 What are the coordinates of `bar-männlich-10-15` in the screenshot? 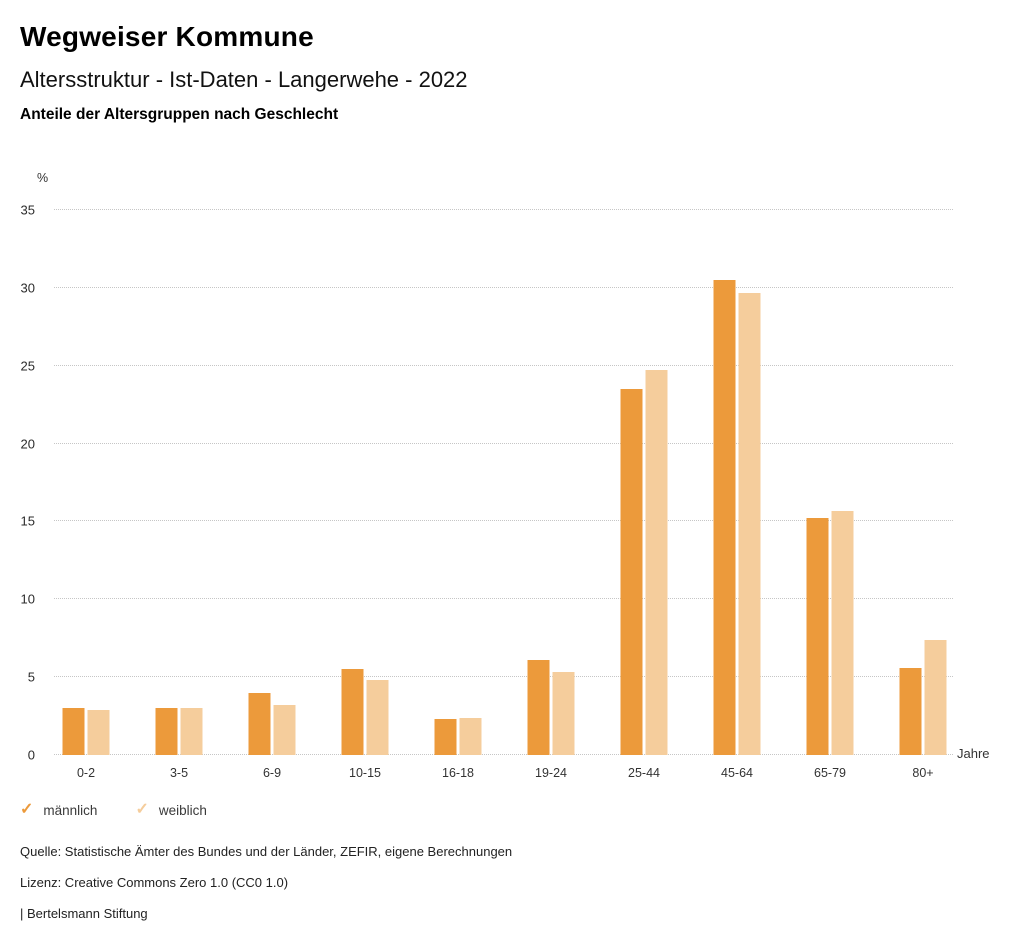 It's located at (352, 712).